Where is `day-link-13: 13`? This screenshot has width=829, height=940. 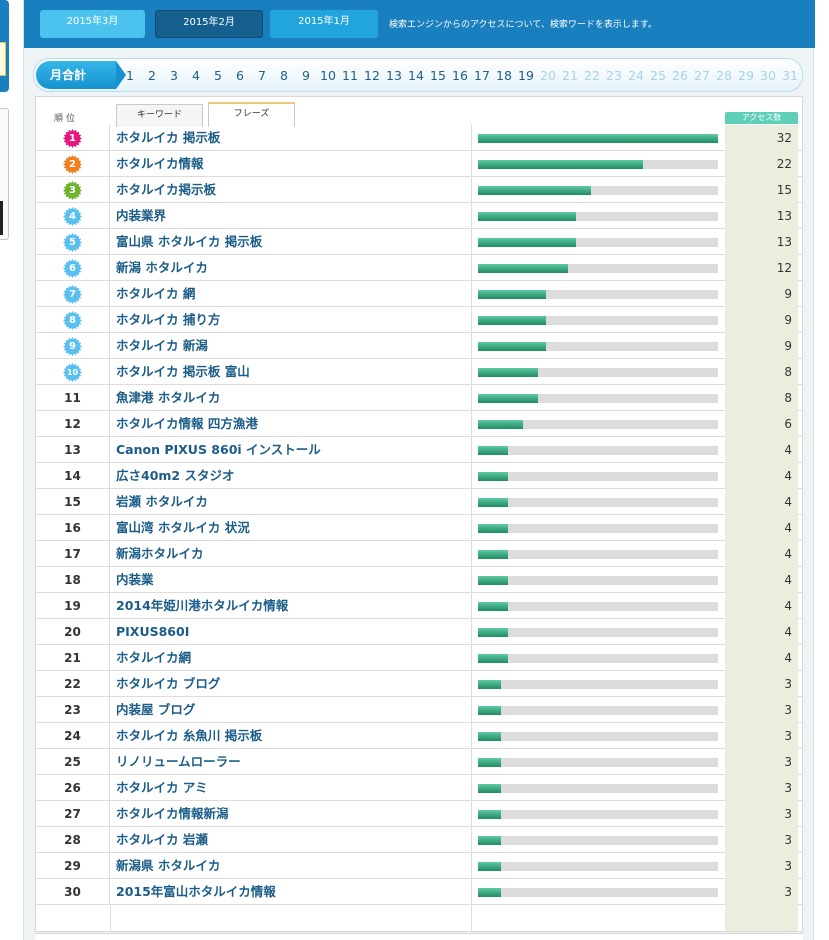
day-link-13: 13 is located at coordinates (394, 75).